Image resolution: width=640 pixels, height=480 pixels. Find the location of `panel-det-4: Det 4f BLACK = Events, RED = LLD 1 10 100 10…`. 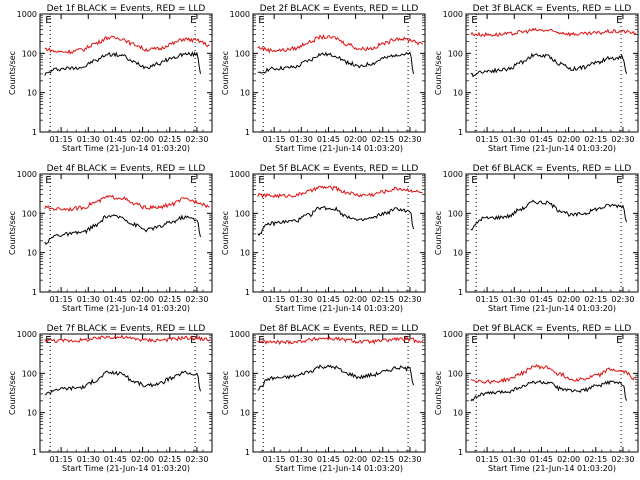

panel-det-4: Det 4f BLACK = Events, RED = LLD 1 10 100 10… is located at coordinates (110, 238).